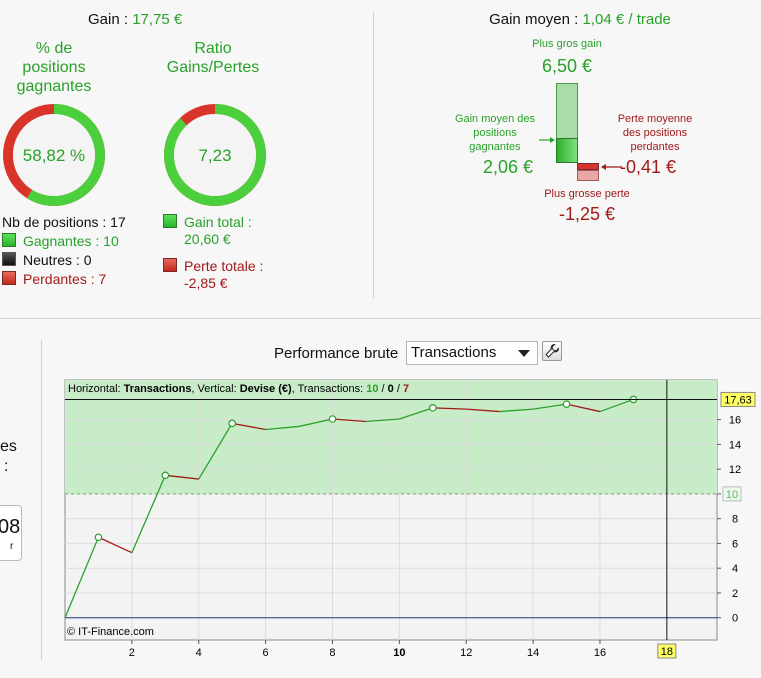 Image resolution: width=761 pixels, height=678 pixels. What do you see at coordinates (398, 389) in the screenshot?
I see `info-t-sep2: /` at bounding box center [398, 389].